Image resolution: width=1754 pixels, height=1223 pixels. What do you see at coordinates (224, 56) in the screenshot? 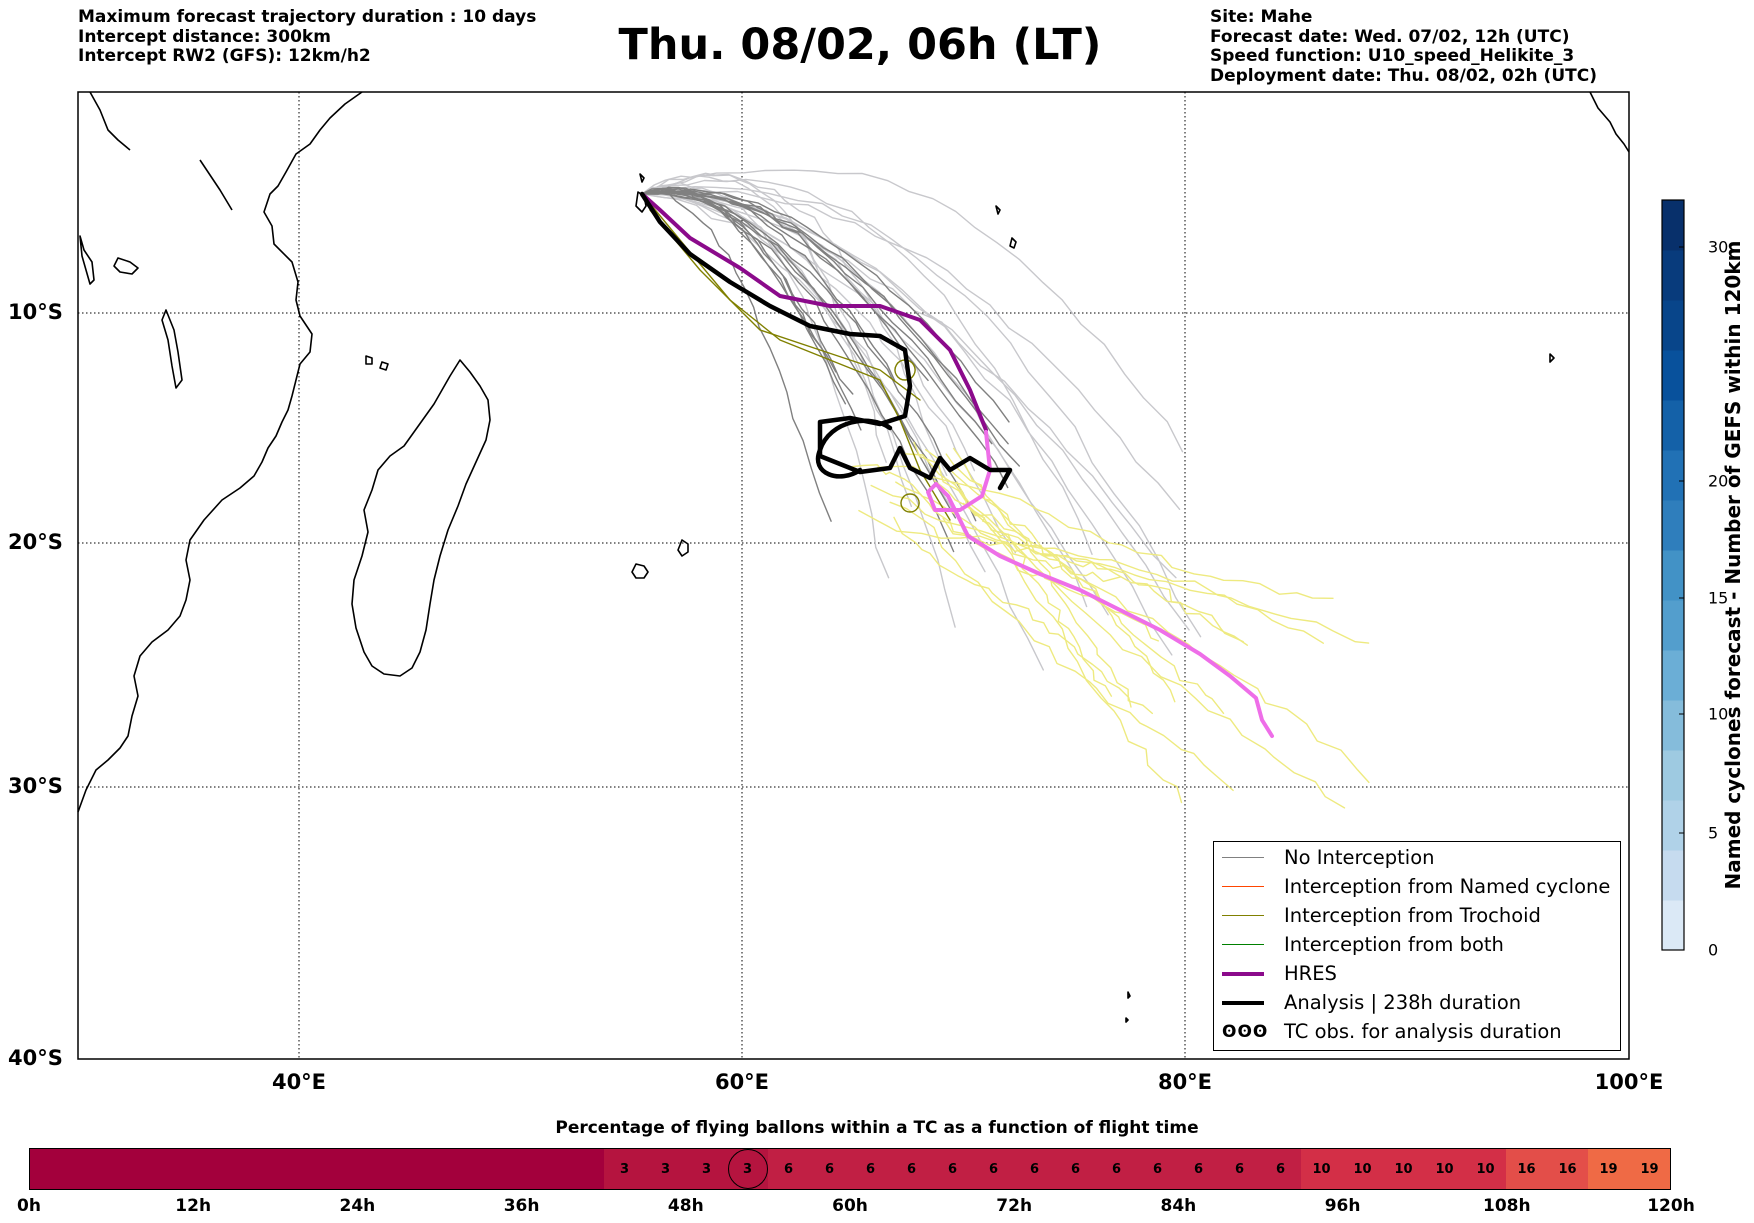
I see `header-intercept-rw2: Intercept RW2 (GFS): 12km/h2` at bounding box center [224, 56].